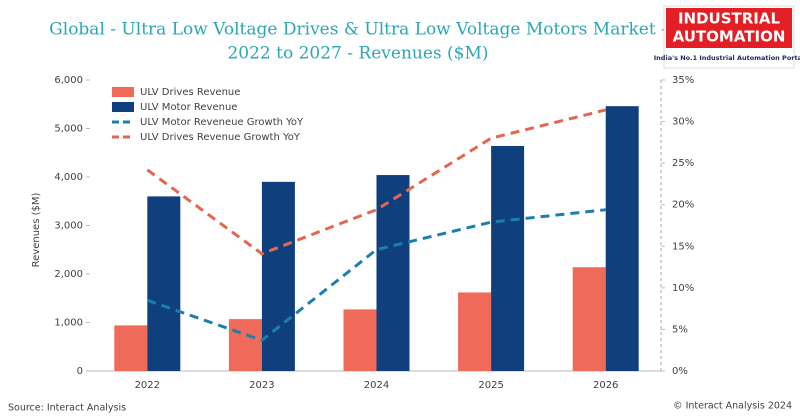  Describe the element at coordinates (732, 406) in the screenshot. I see `copyright: © Interact Analysis 2024` at that location.